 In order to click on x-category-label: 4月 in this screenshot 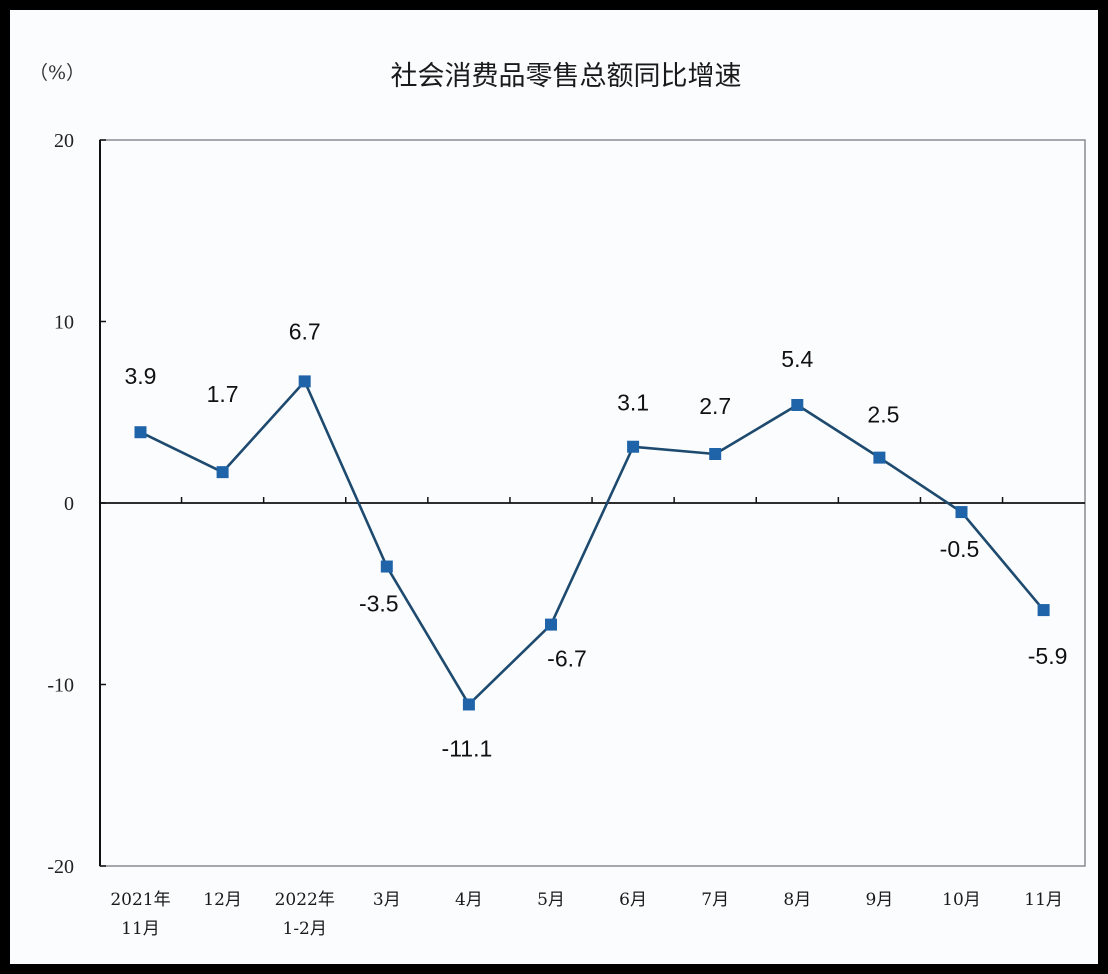, I will do `click(469, 900)`.